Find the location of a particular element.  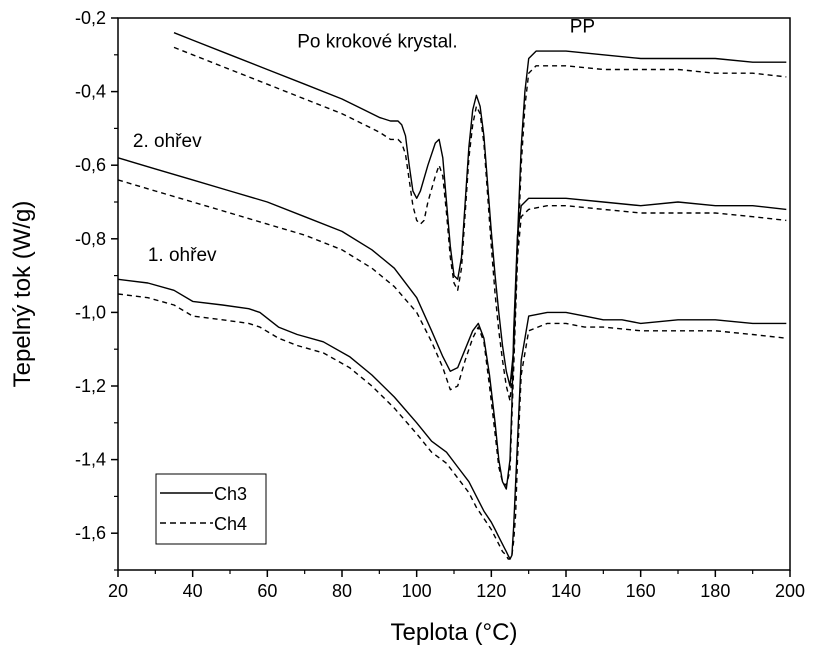

legend-label-ch4: Ch4 is located at coordinates (230, 524).